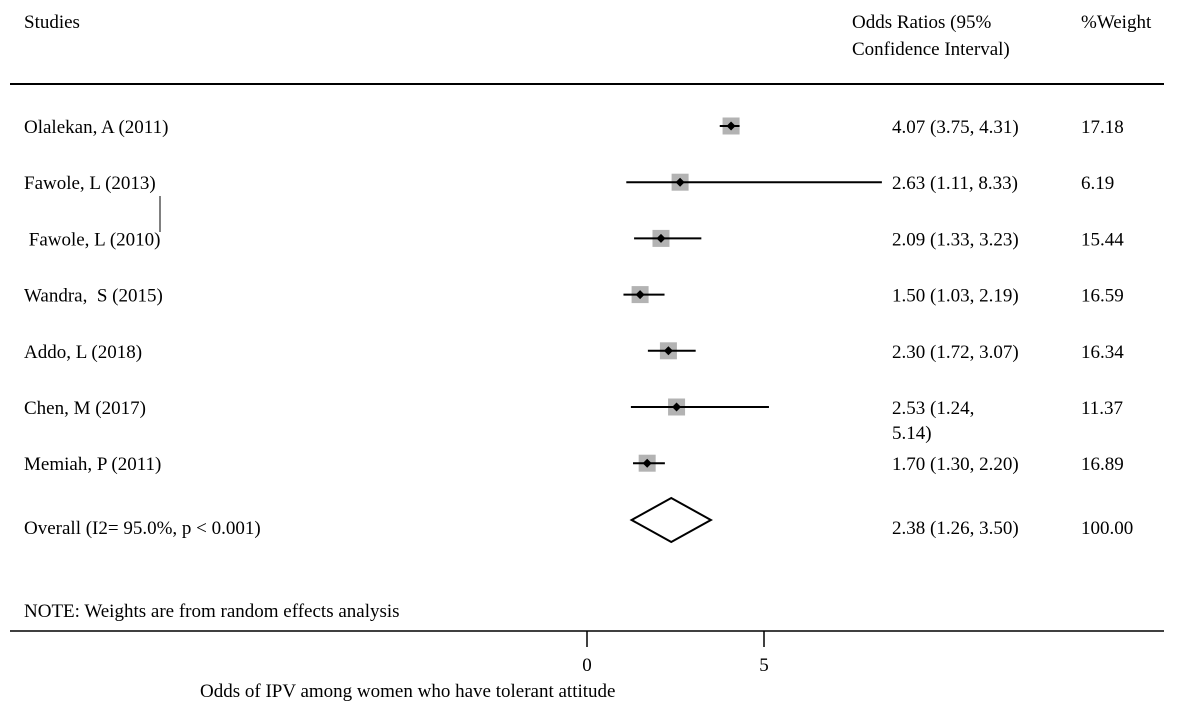 This screenshot has width=1178, height=704. What do you see at coordinates (752, 294) in the screenshot?
I see `study-marks` at bounding box center [752, 294].